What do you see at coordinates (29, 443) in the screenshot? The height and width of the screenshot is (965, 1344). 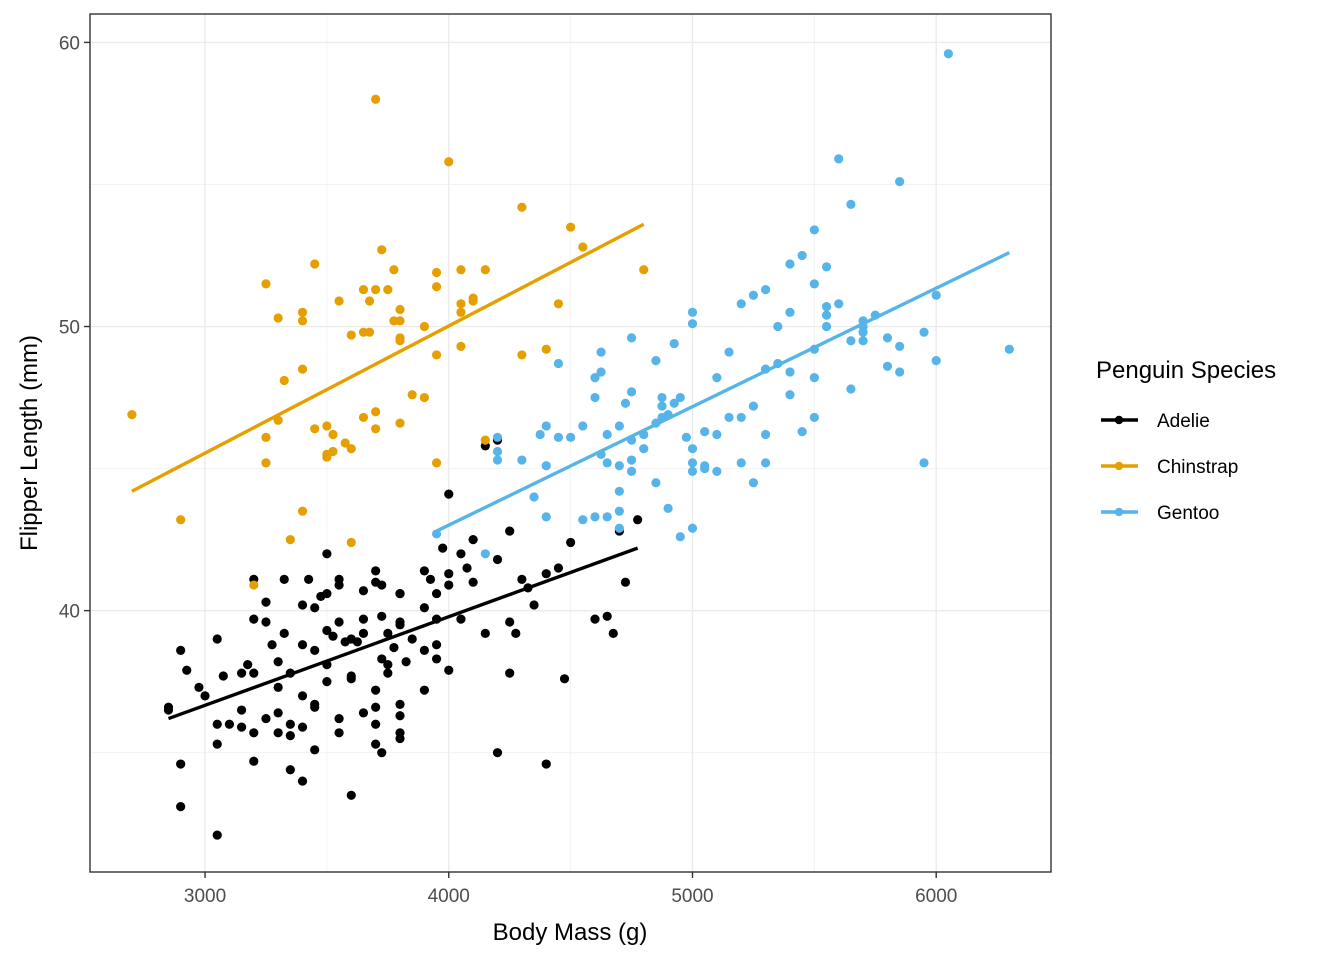 I see `y-axis-title: Flipper Length (mm)` at bounding box center [29, 443].